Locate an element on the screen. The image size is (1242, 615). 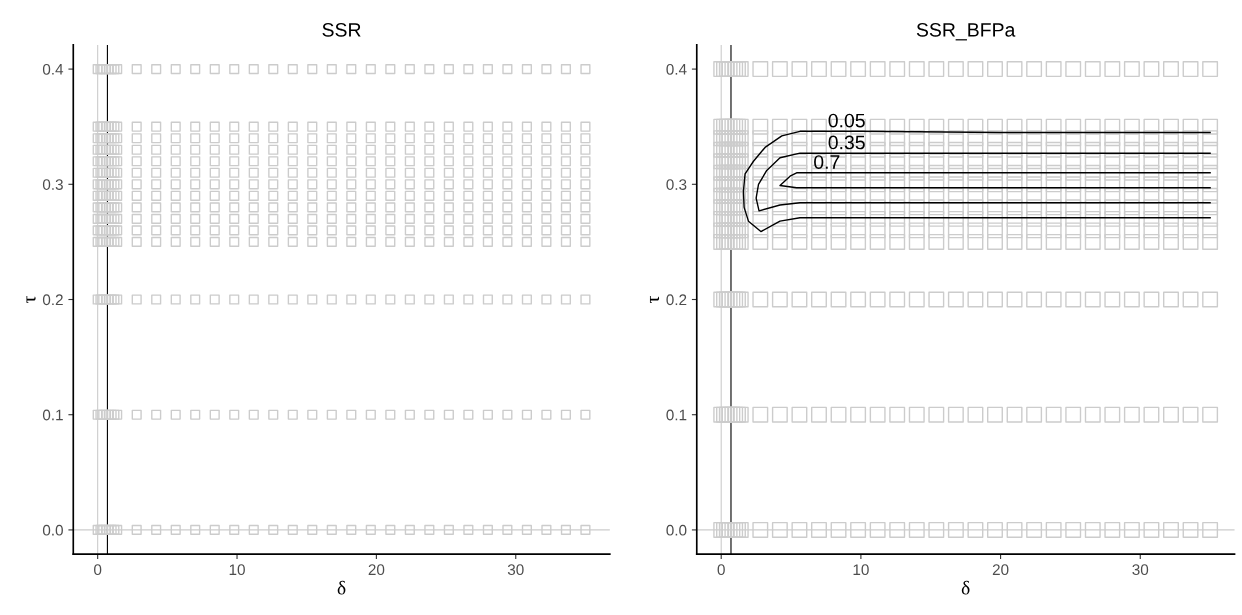
chart-title: SSR is located at coordinates (341, 29).